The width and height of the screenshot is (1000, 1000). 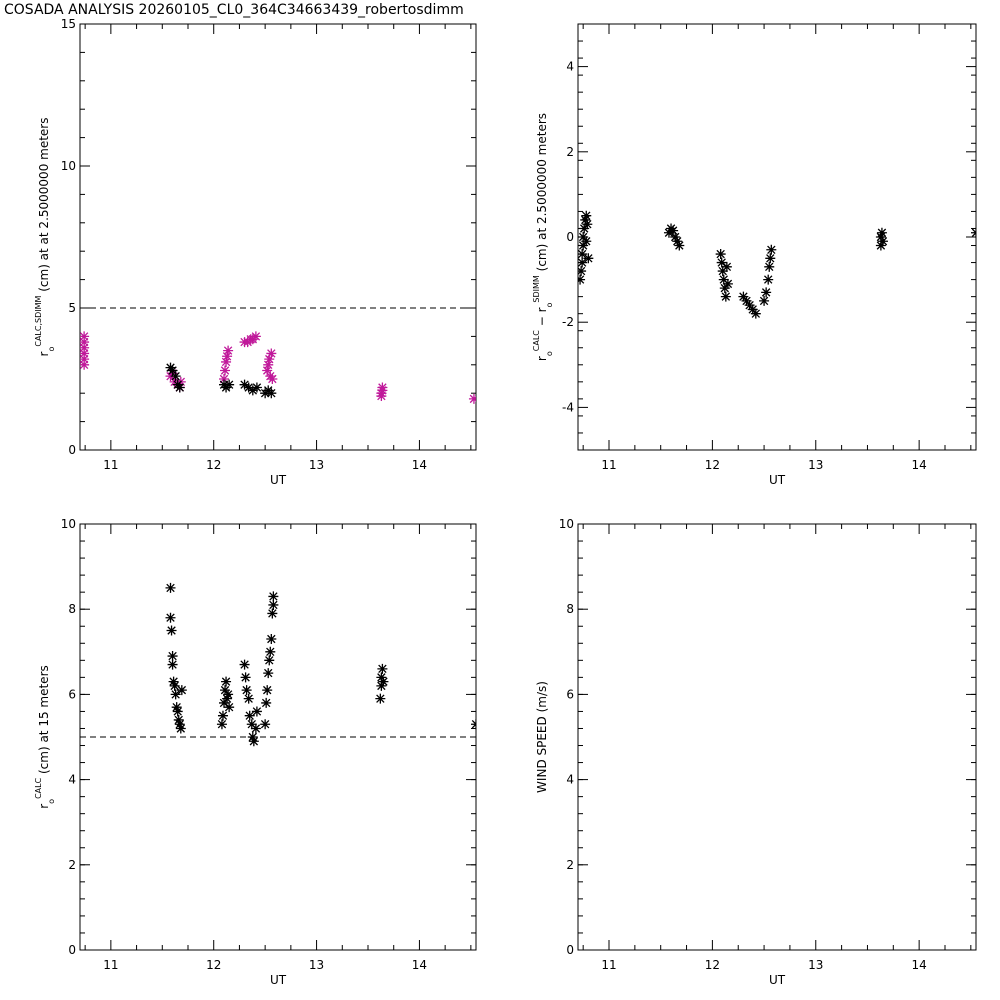 I want to click on y-axis-label: ro CALC (cm) at 15 meters, so click(x=45, y=737).